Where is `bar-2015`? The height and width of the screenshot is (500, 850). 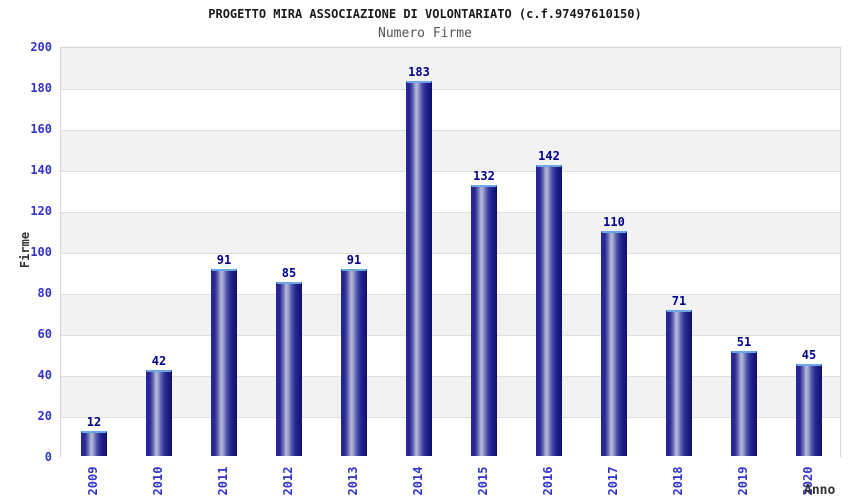
bar-2015 is located at coordinates (484, 320).